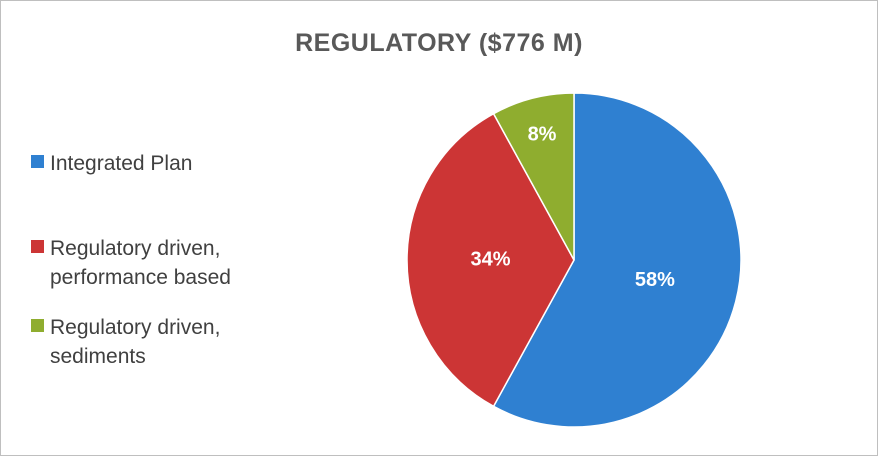 The image size is (878, 456). I want to click on legend-item: Regulatory driven, sediments, so click(161, 342).